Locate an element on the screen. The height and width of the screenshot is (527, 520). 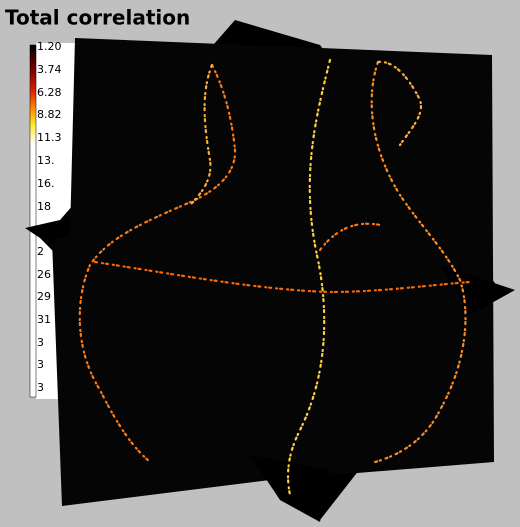
colorbar-label: 8.82 is located at coordinates (49, 114).